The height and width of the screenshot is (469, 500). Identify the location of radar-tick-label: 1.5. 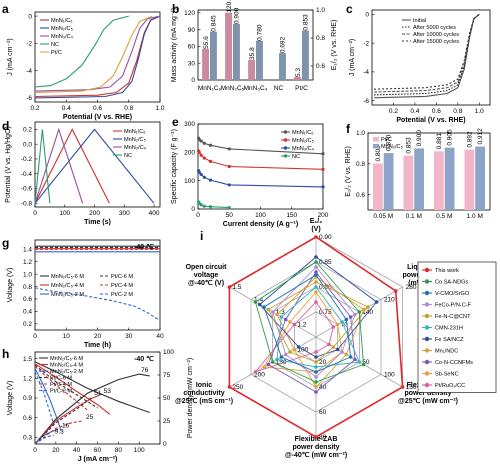
(236, 287).